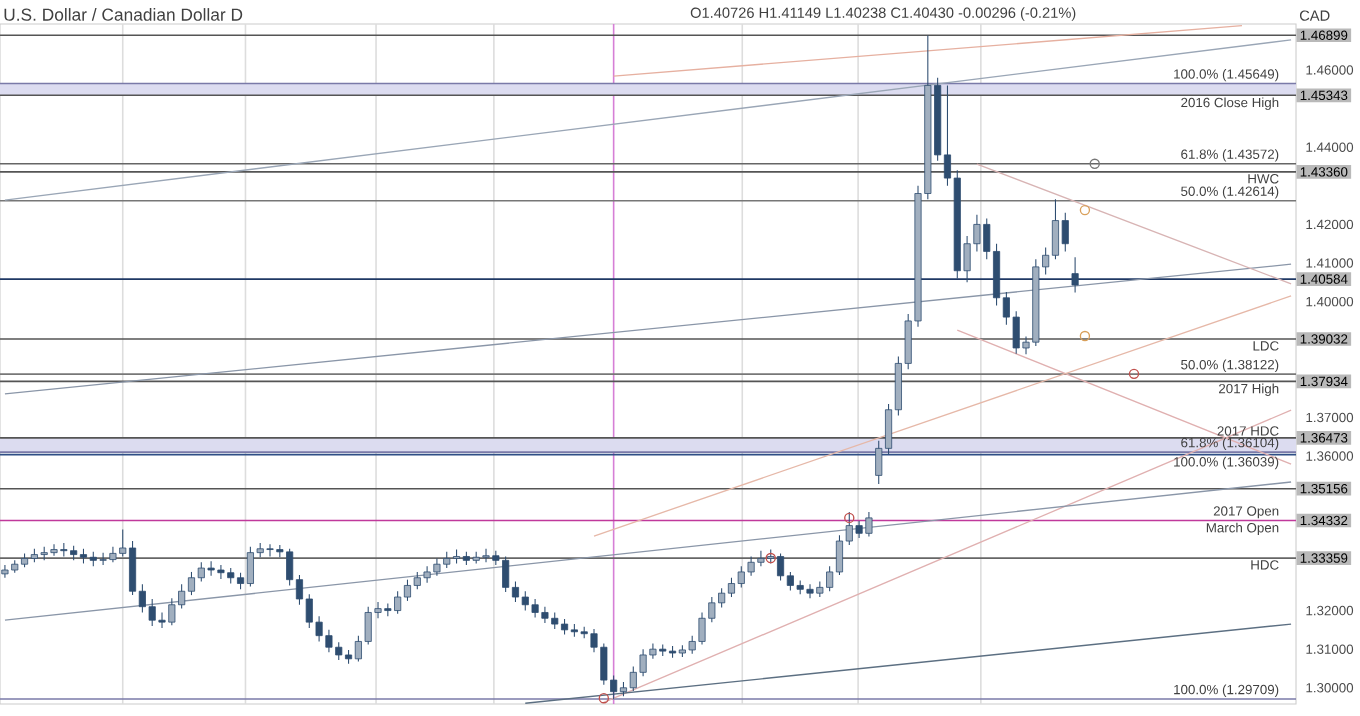  I want to click on chart-title: U.S. Dollar / Canadian Dollar D, so click(123, 14).